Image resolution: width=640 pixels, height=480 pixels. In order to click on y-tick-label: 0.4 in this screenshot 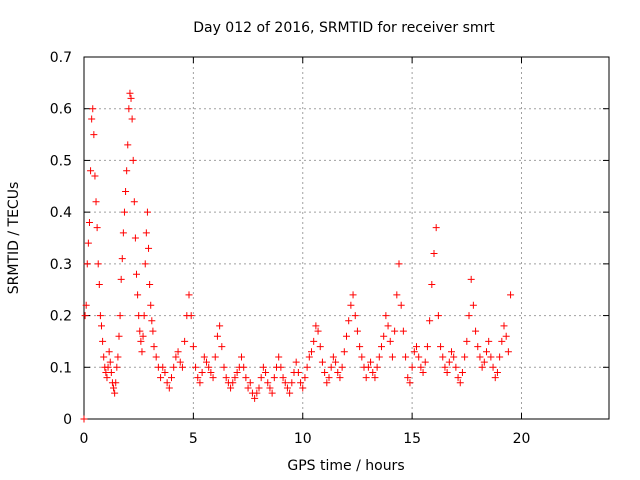, I will do `click(61, 213)`.